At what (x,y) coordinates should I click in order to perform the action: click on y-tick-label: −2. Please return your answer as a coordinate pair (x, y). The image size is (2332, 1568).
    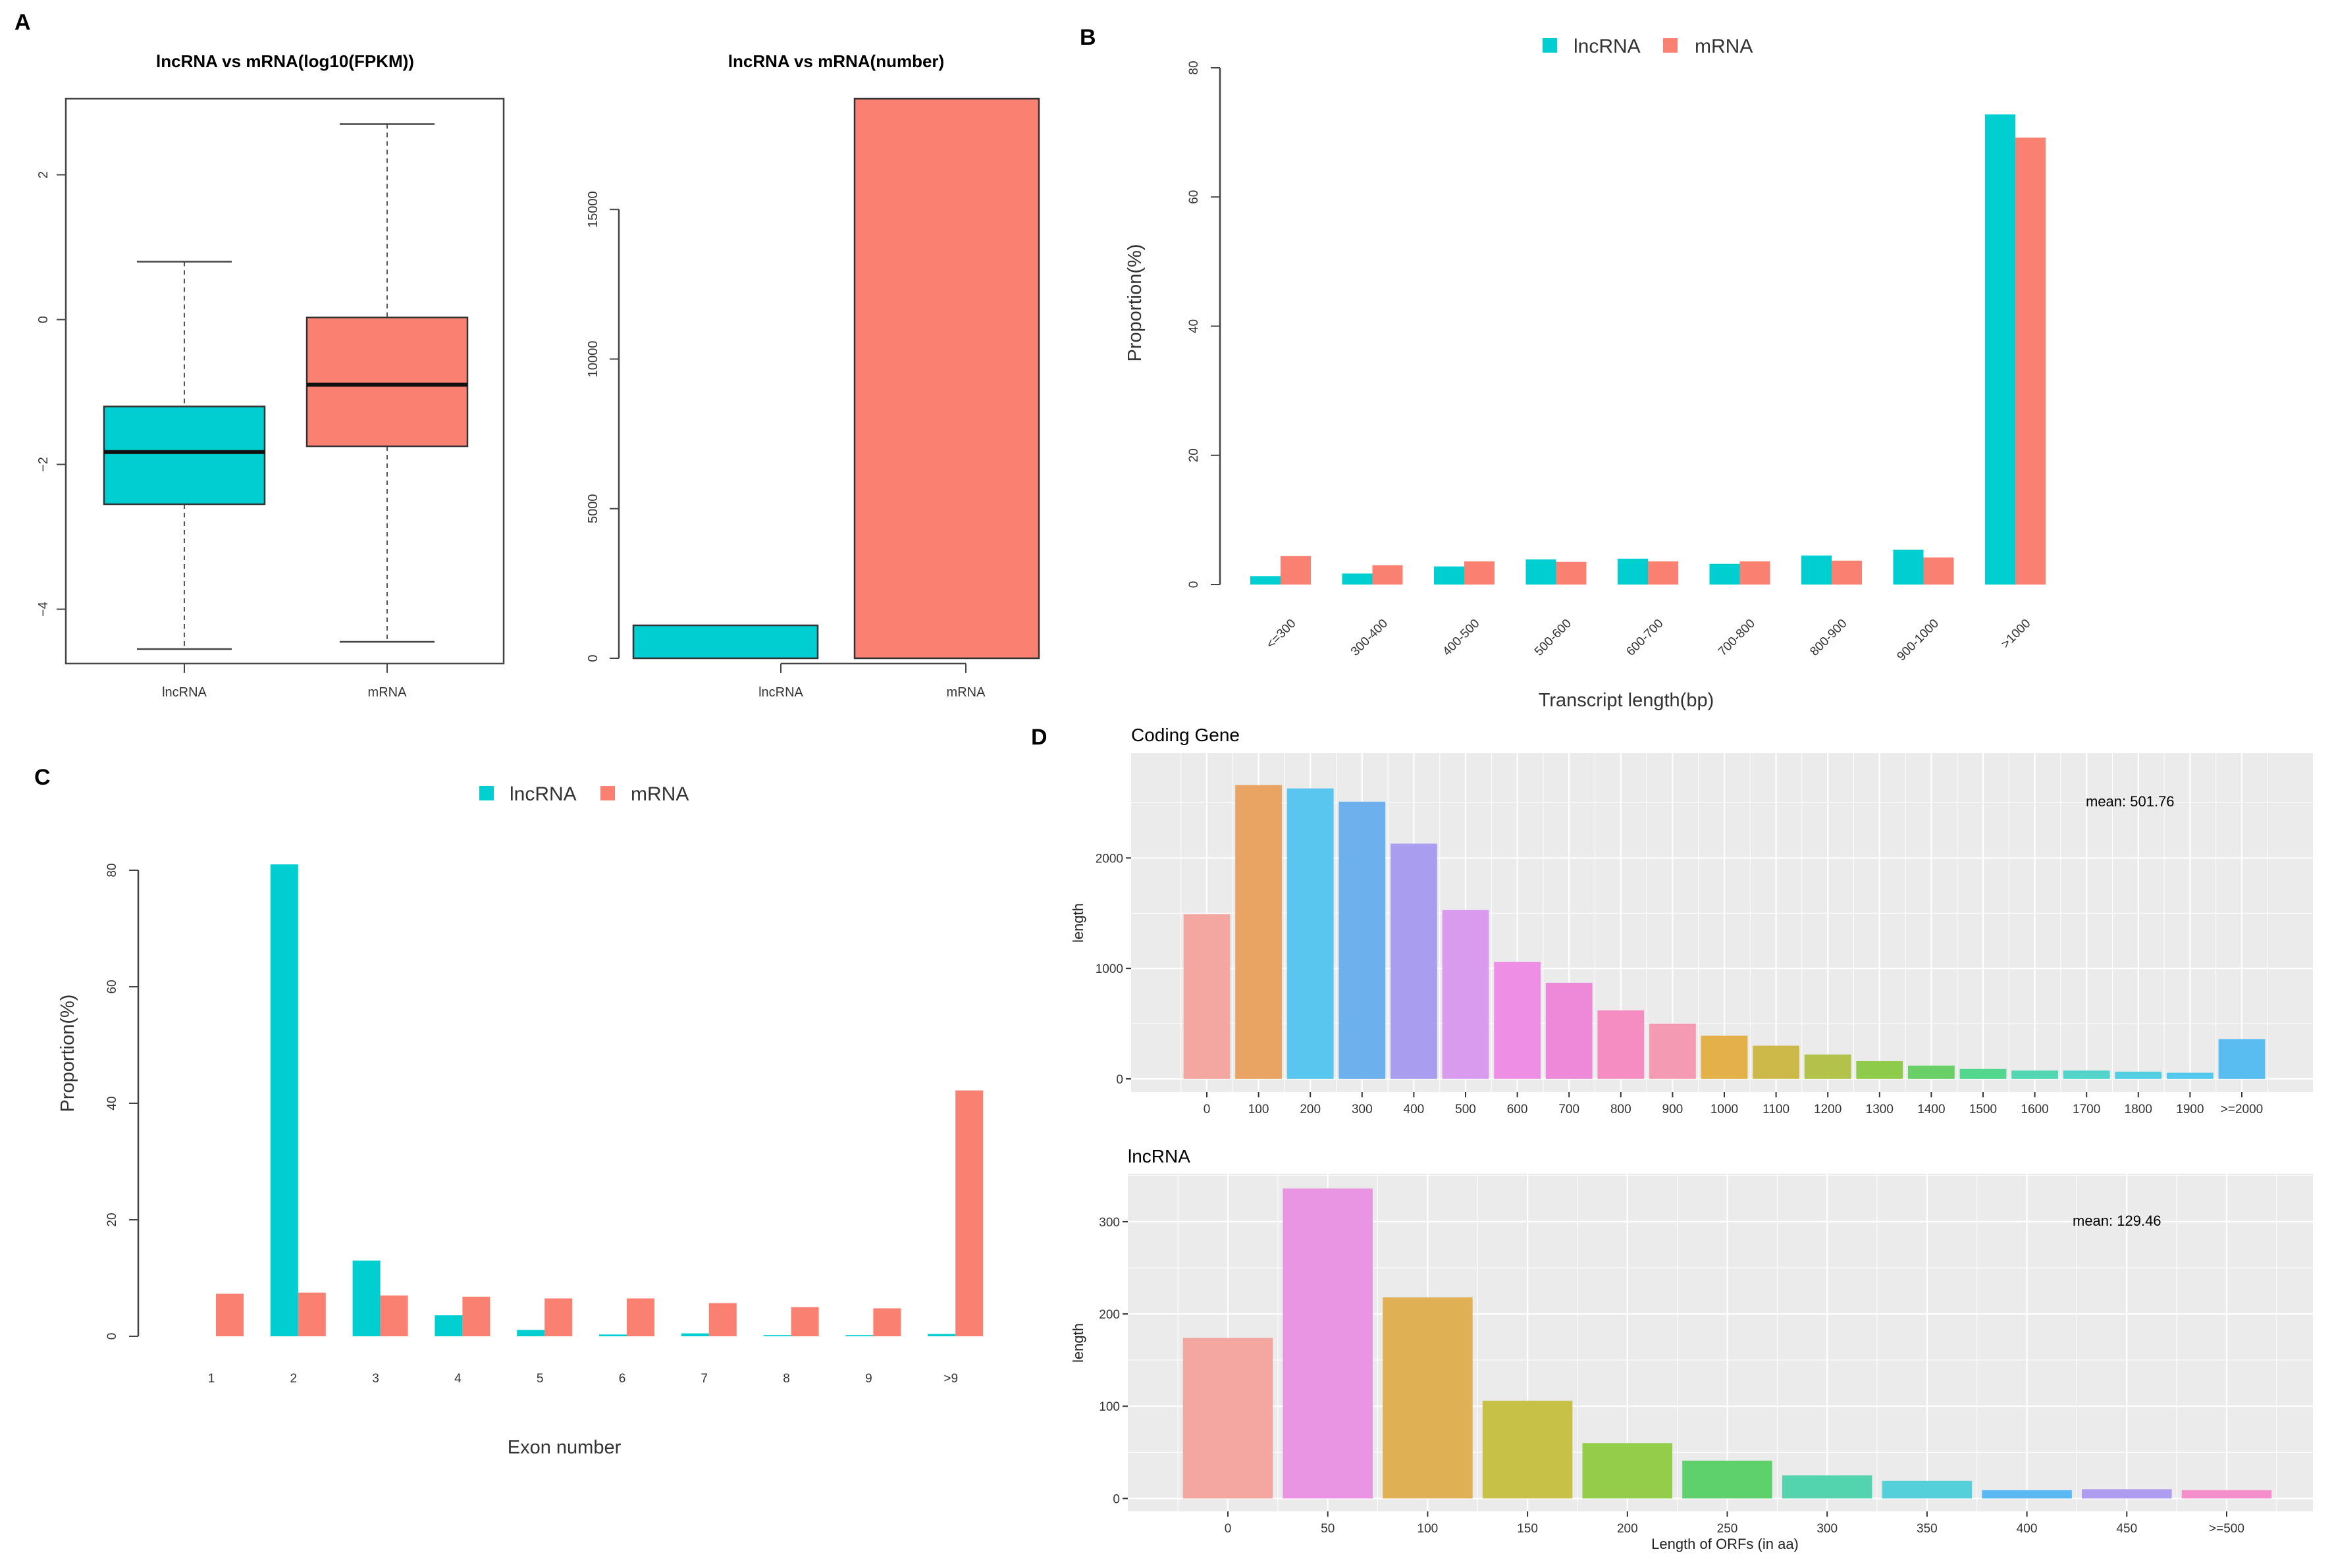
    Looking at the image, I should click on (43, 464).